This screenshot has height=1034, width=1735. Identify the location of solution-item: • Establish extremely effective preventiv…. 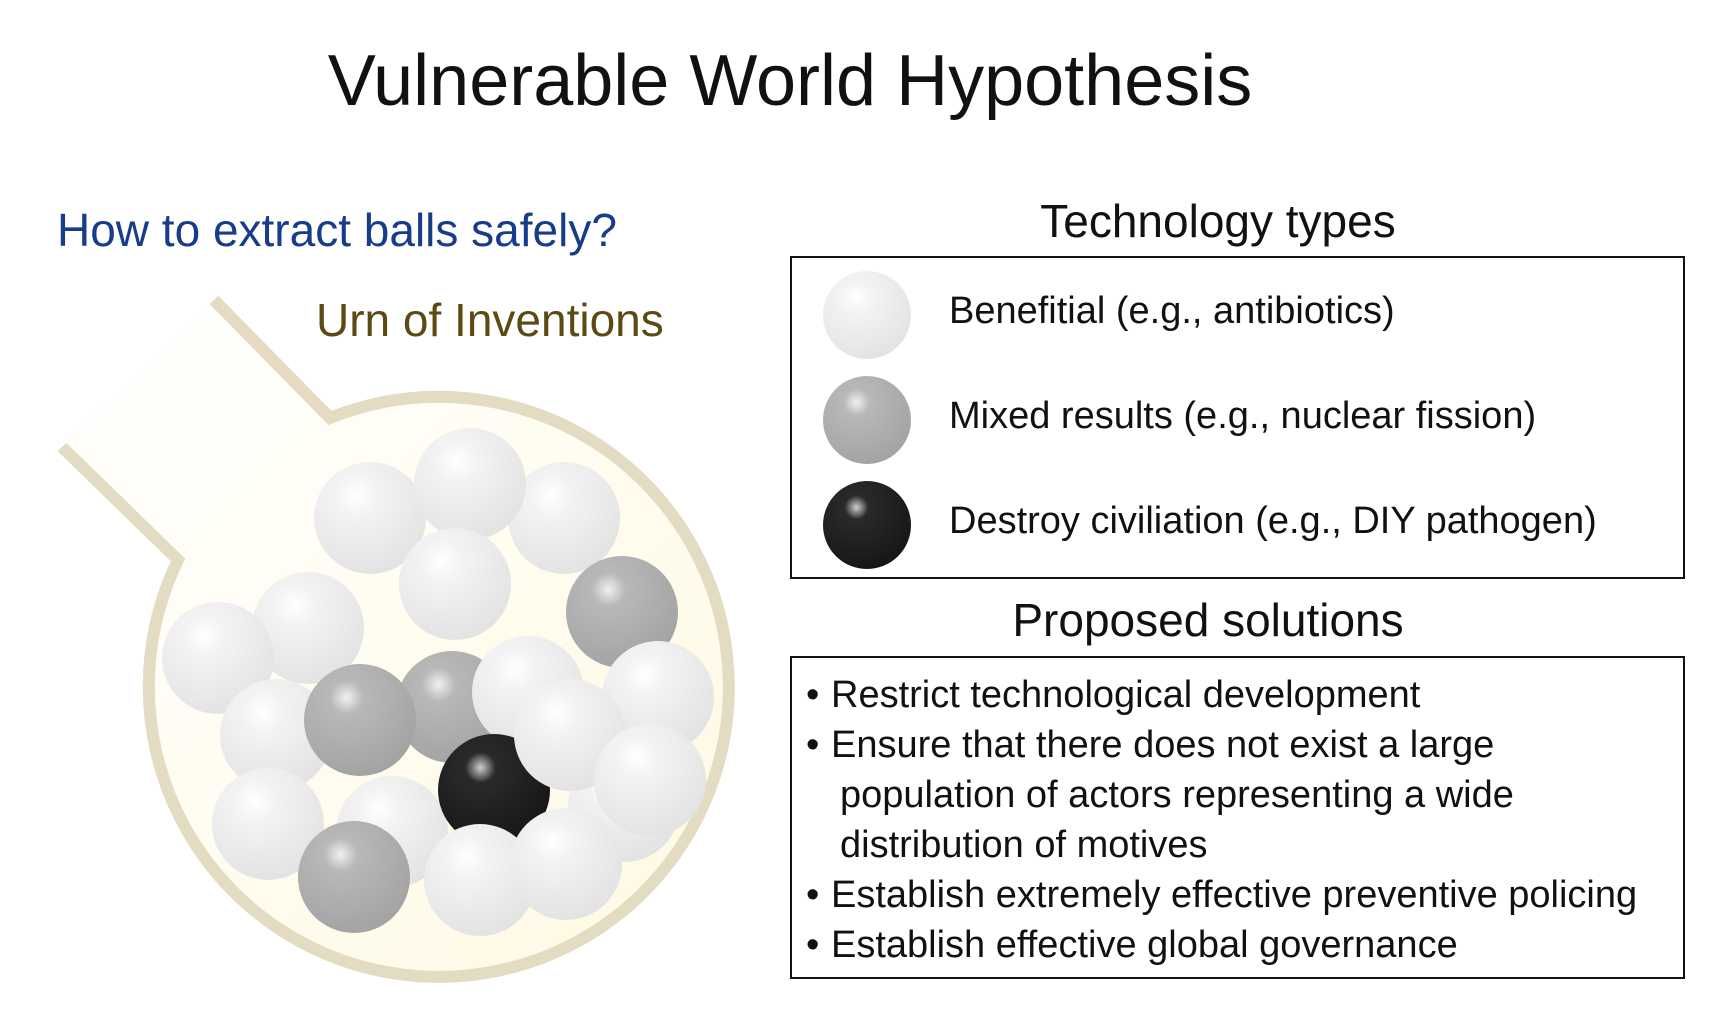
(1222, 895).